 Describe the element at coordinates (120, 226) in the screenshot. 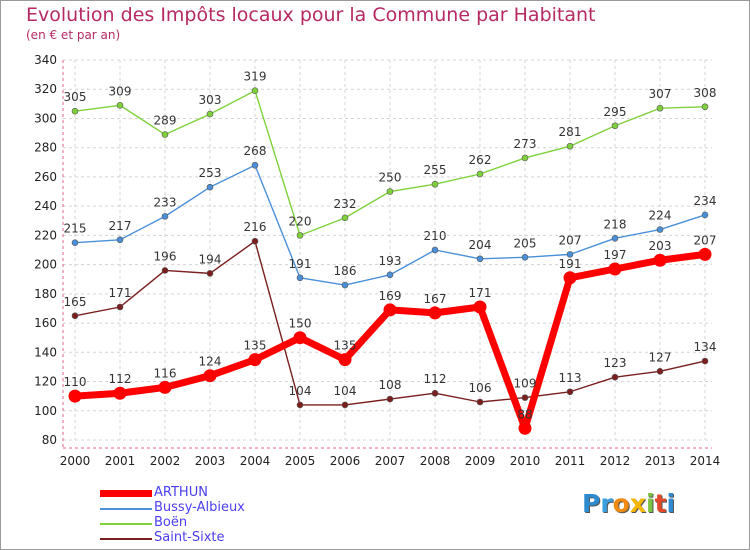

I see `data-label: 217` at that location.